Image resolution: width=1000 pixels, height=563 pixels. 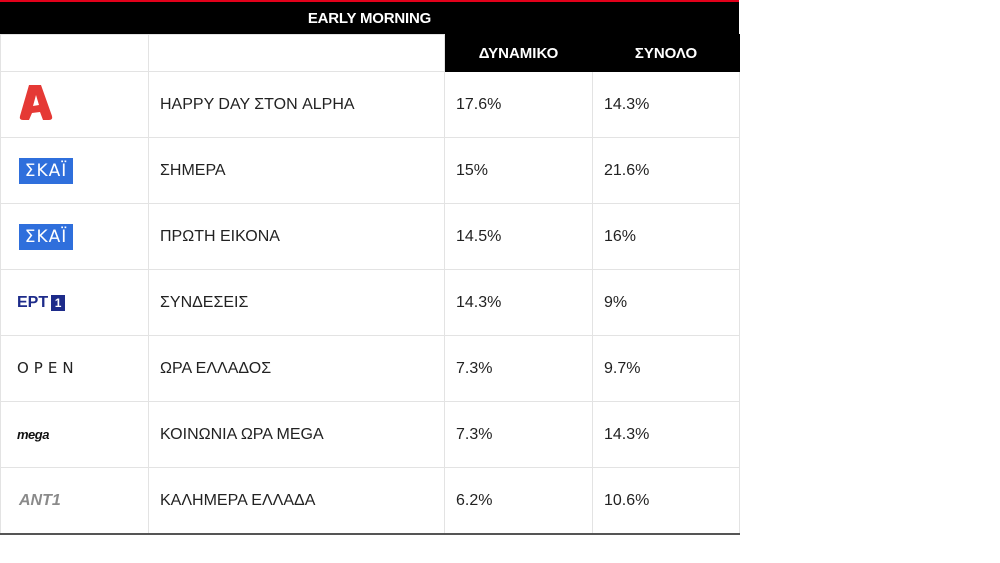 I want to click on synolo-value: 21.6%, so click(x=666, y=170).